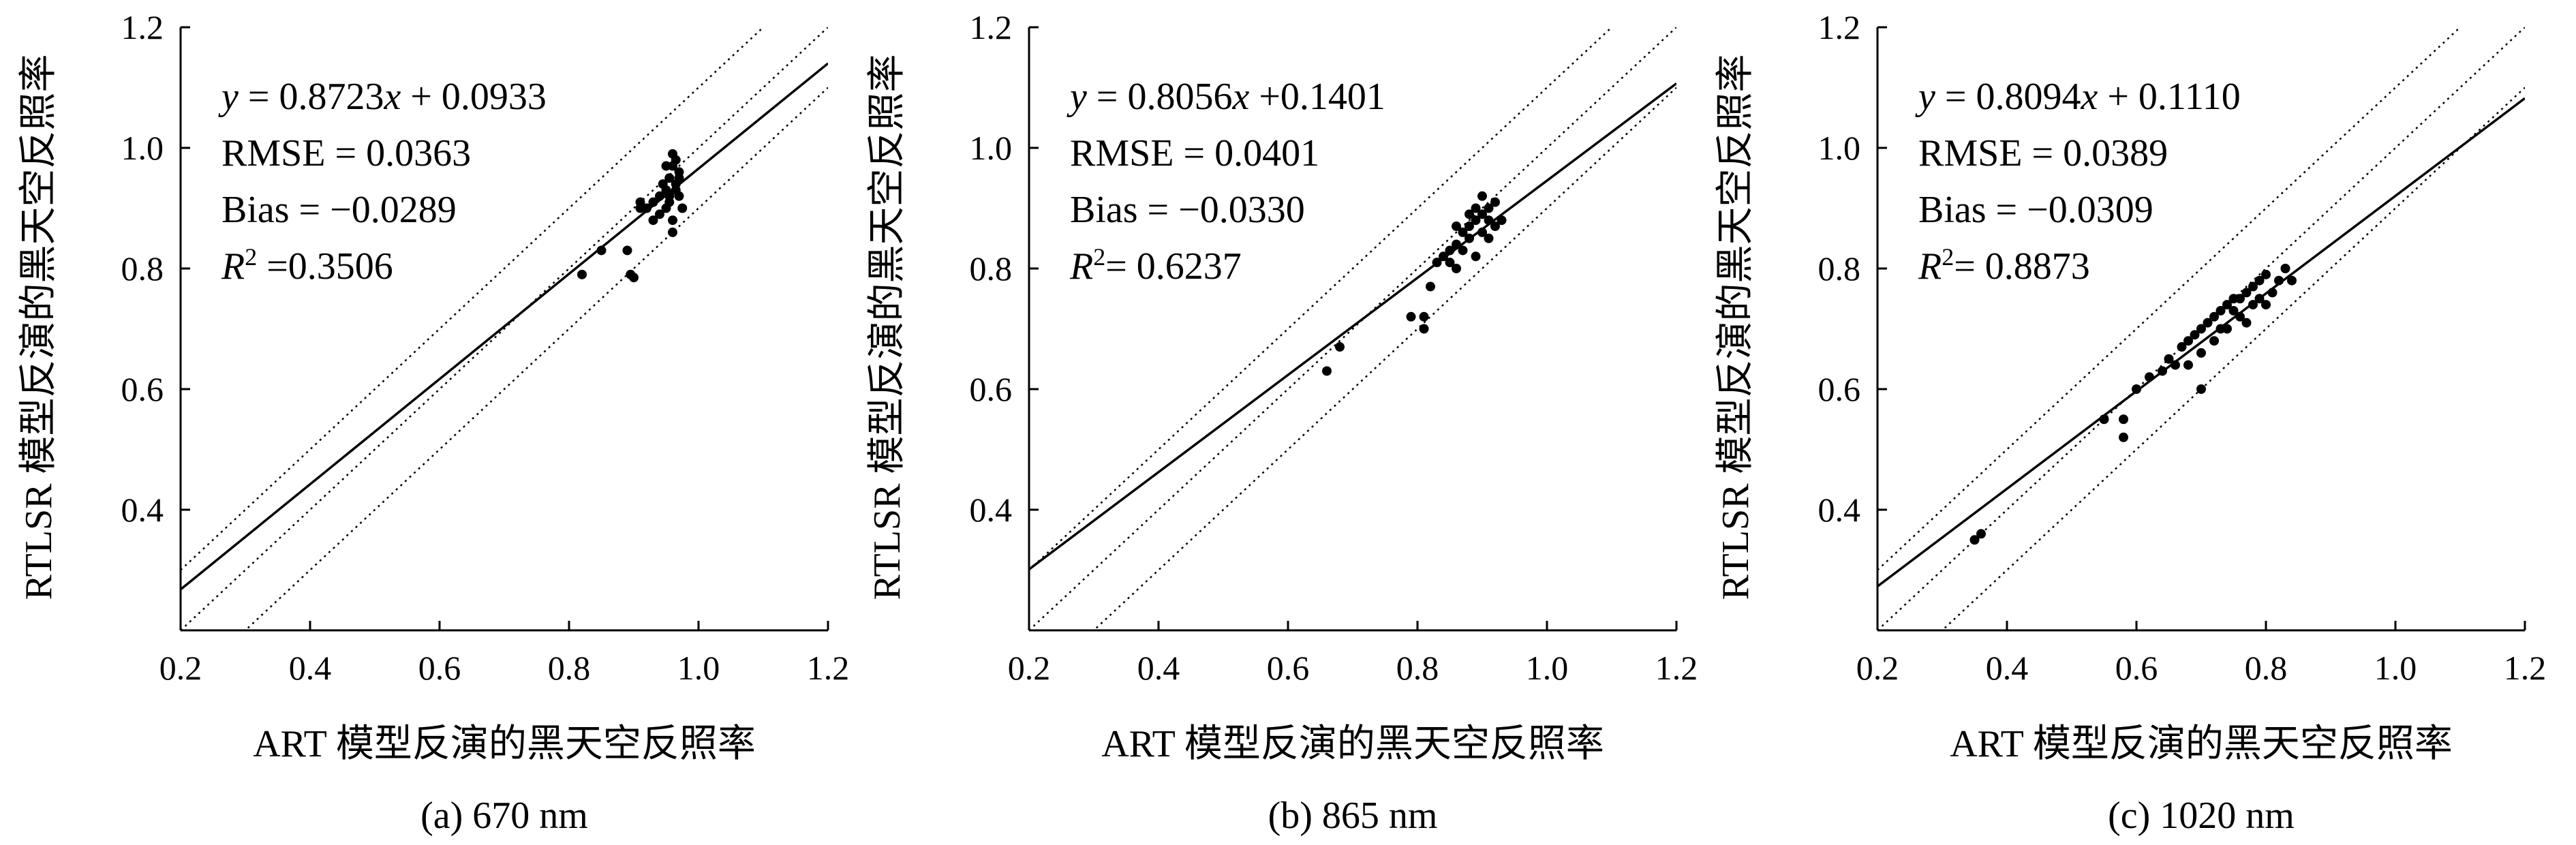 The image size is (2576, 845). Describe the element at coordinates (1160, 97) in the screenshot. I see `eq-prefix: = 0.8056` at that location.